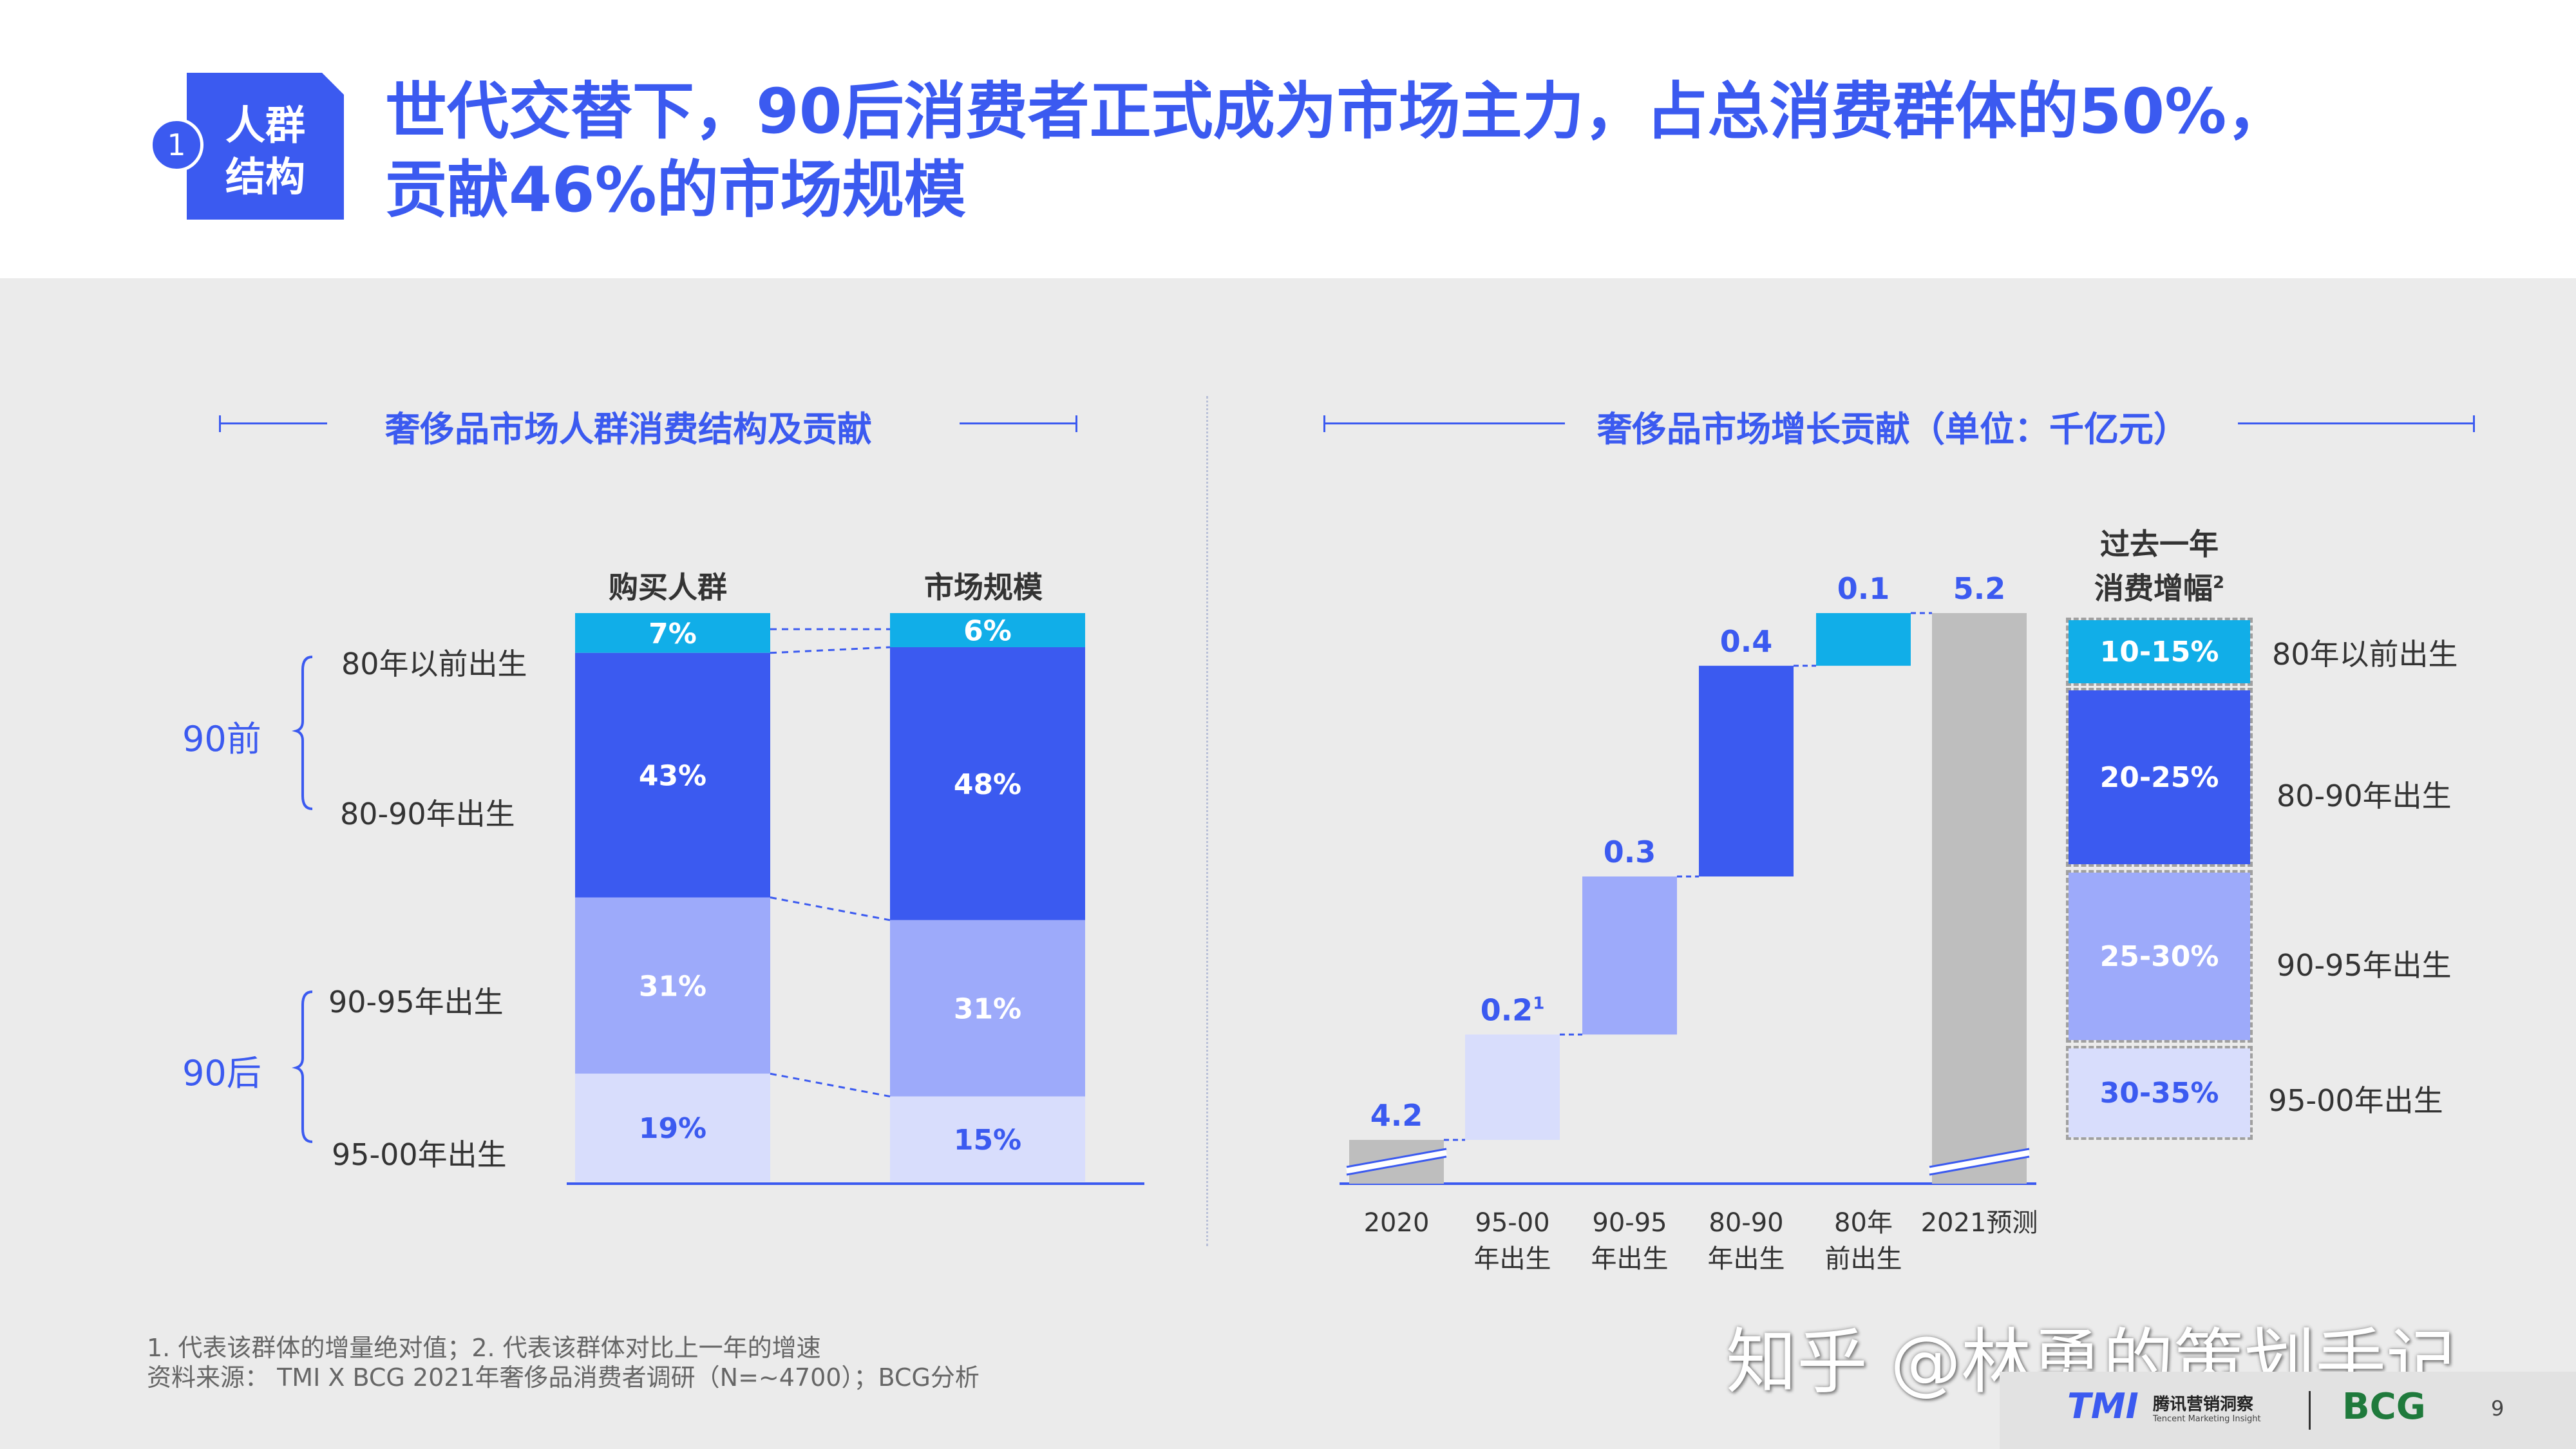 This screenshot has height=1449, width=2576. I want to click on left-title-rule-left, so click(273, 423).